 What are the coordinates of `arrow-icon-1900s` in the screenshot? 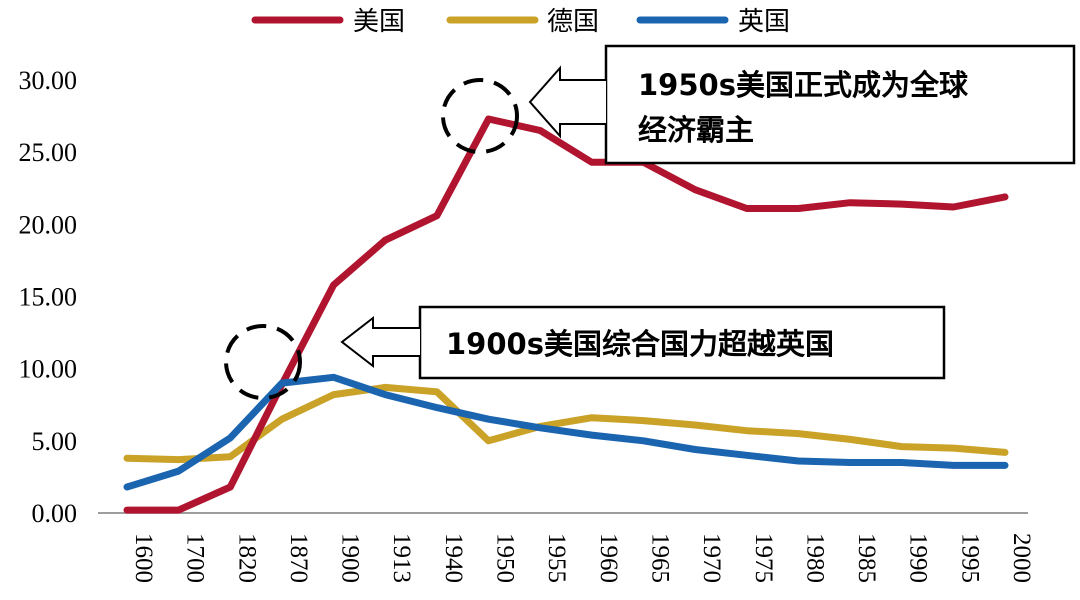 It's located at (380, 342).